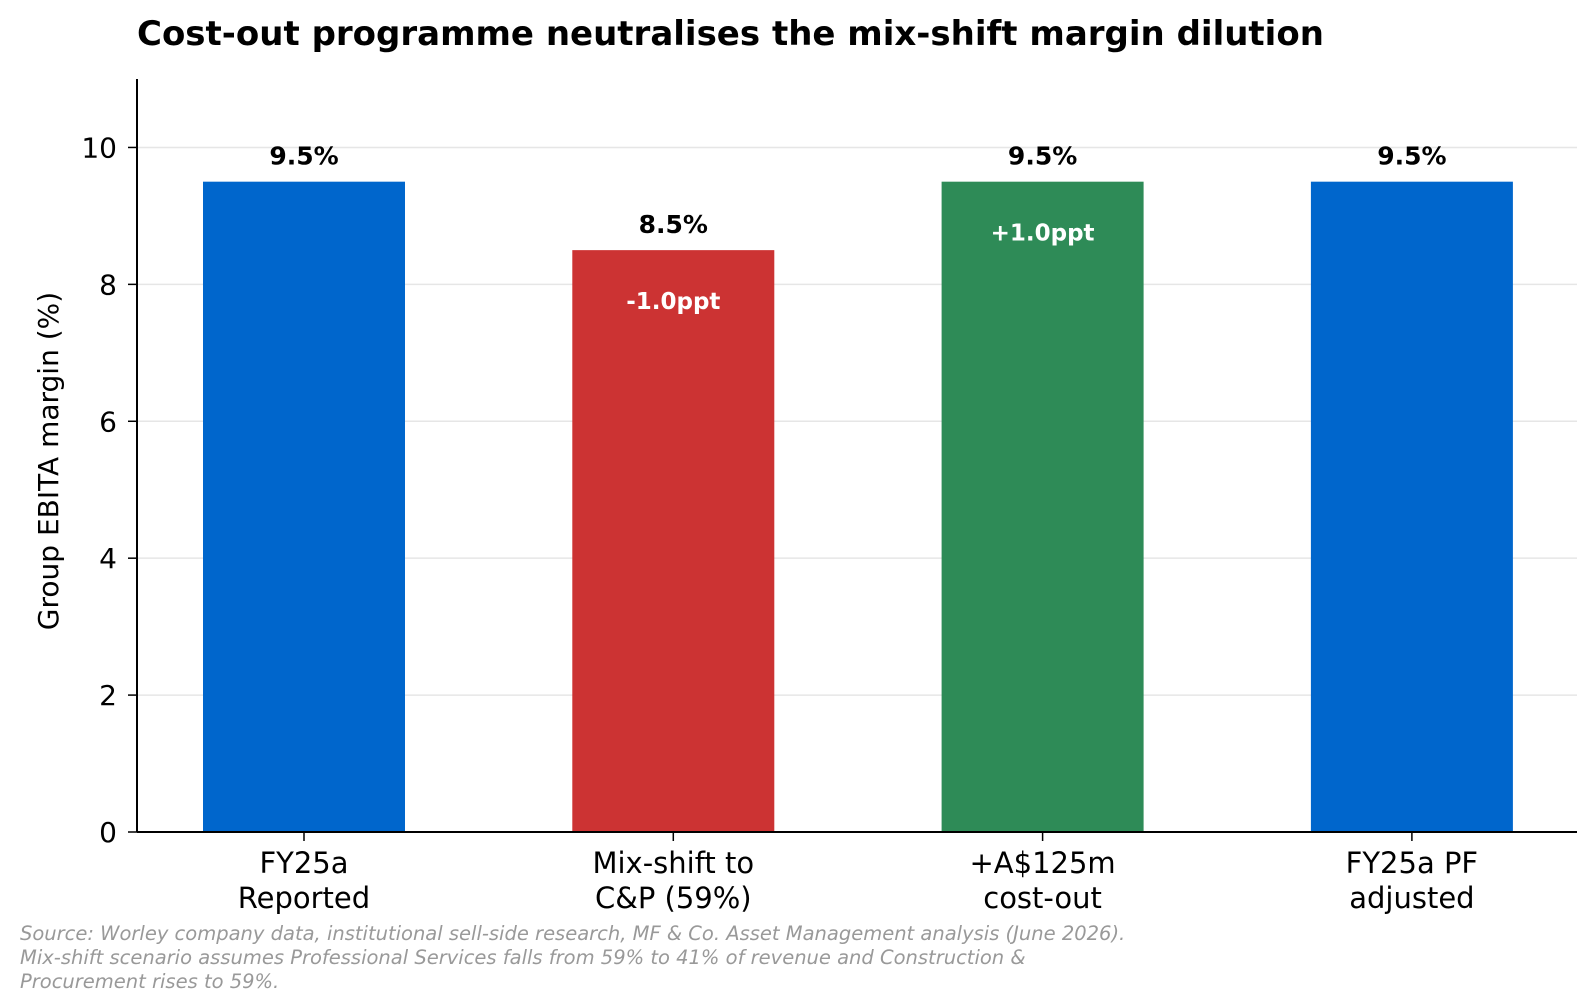 The width and height of the screenshot is (1590, 1008). Describe the element at coordinates (150, 981) in the screenshot. I see `footnote-line: Procurement rises to 59%.` at that location.